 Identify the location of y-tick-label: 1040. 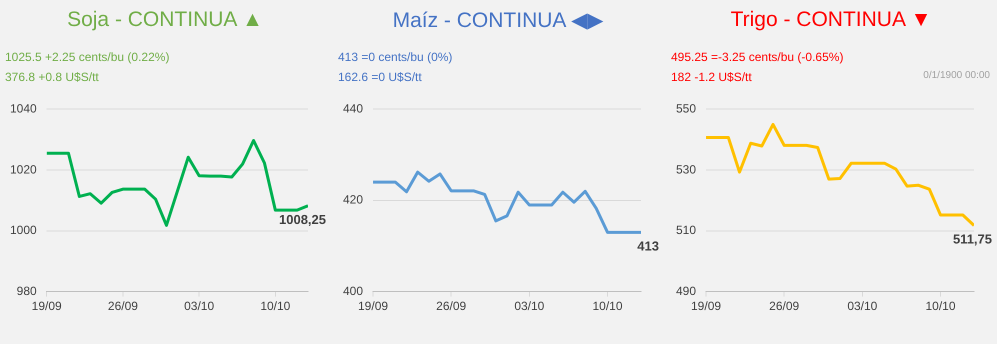
(24, 109).